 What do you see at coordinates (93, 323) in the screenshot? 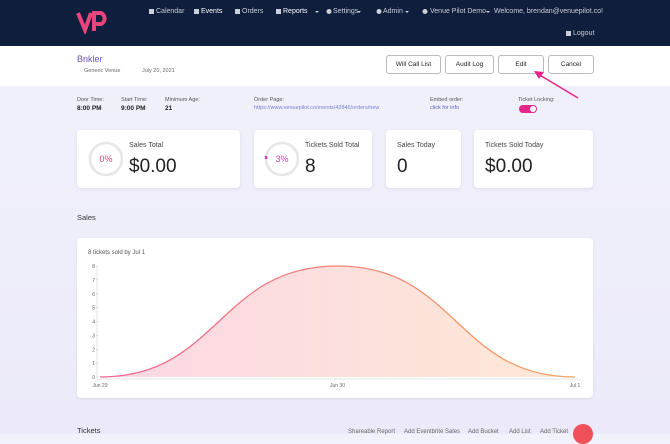
I see `y-tick-label: 4` at bounding box center [93, 323].